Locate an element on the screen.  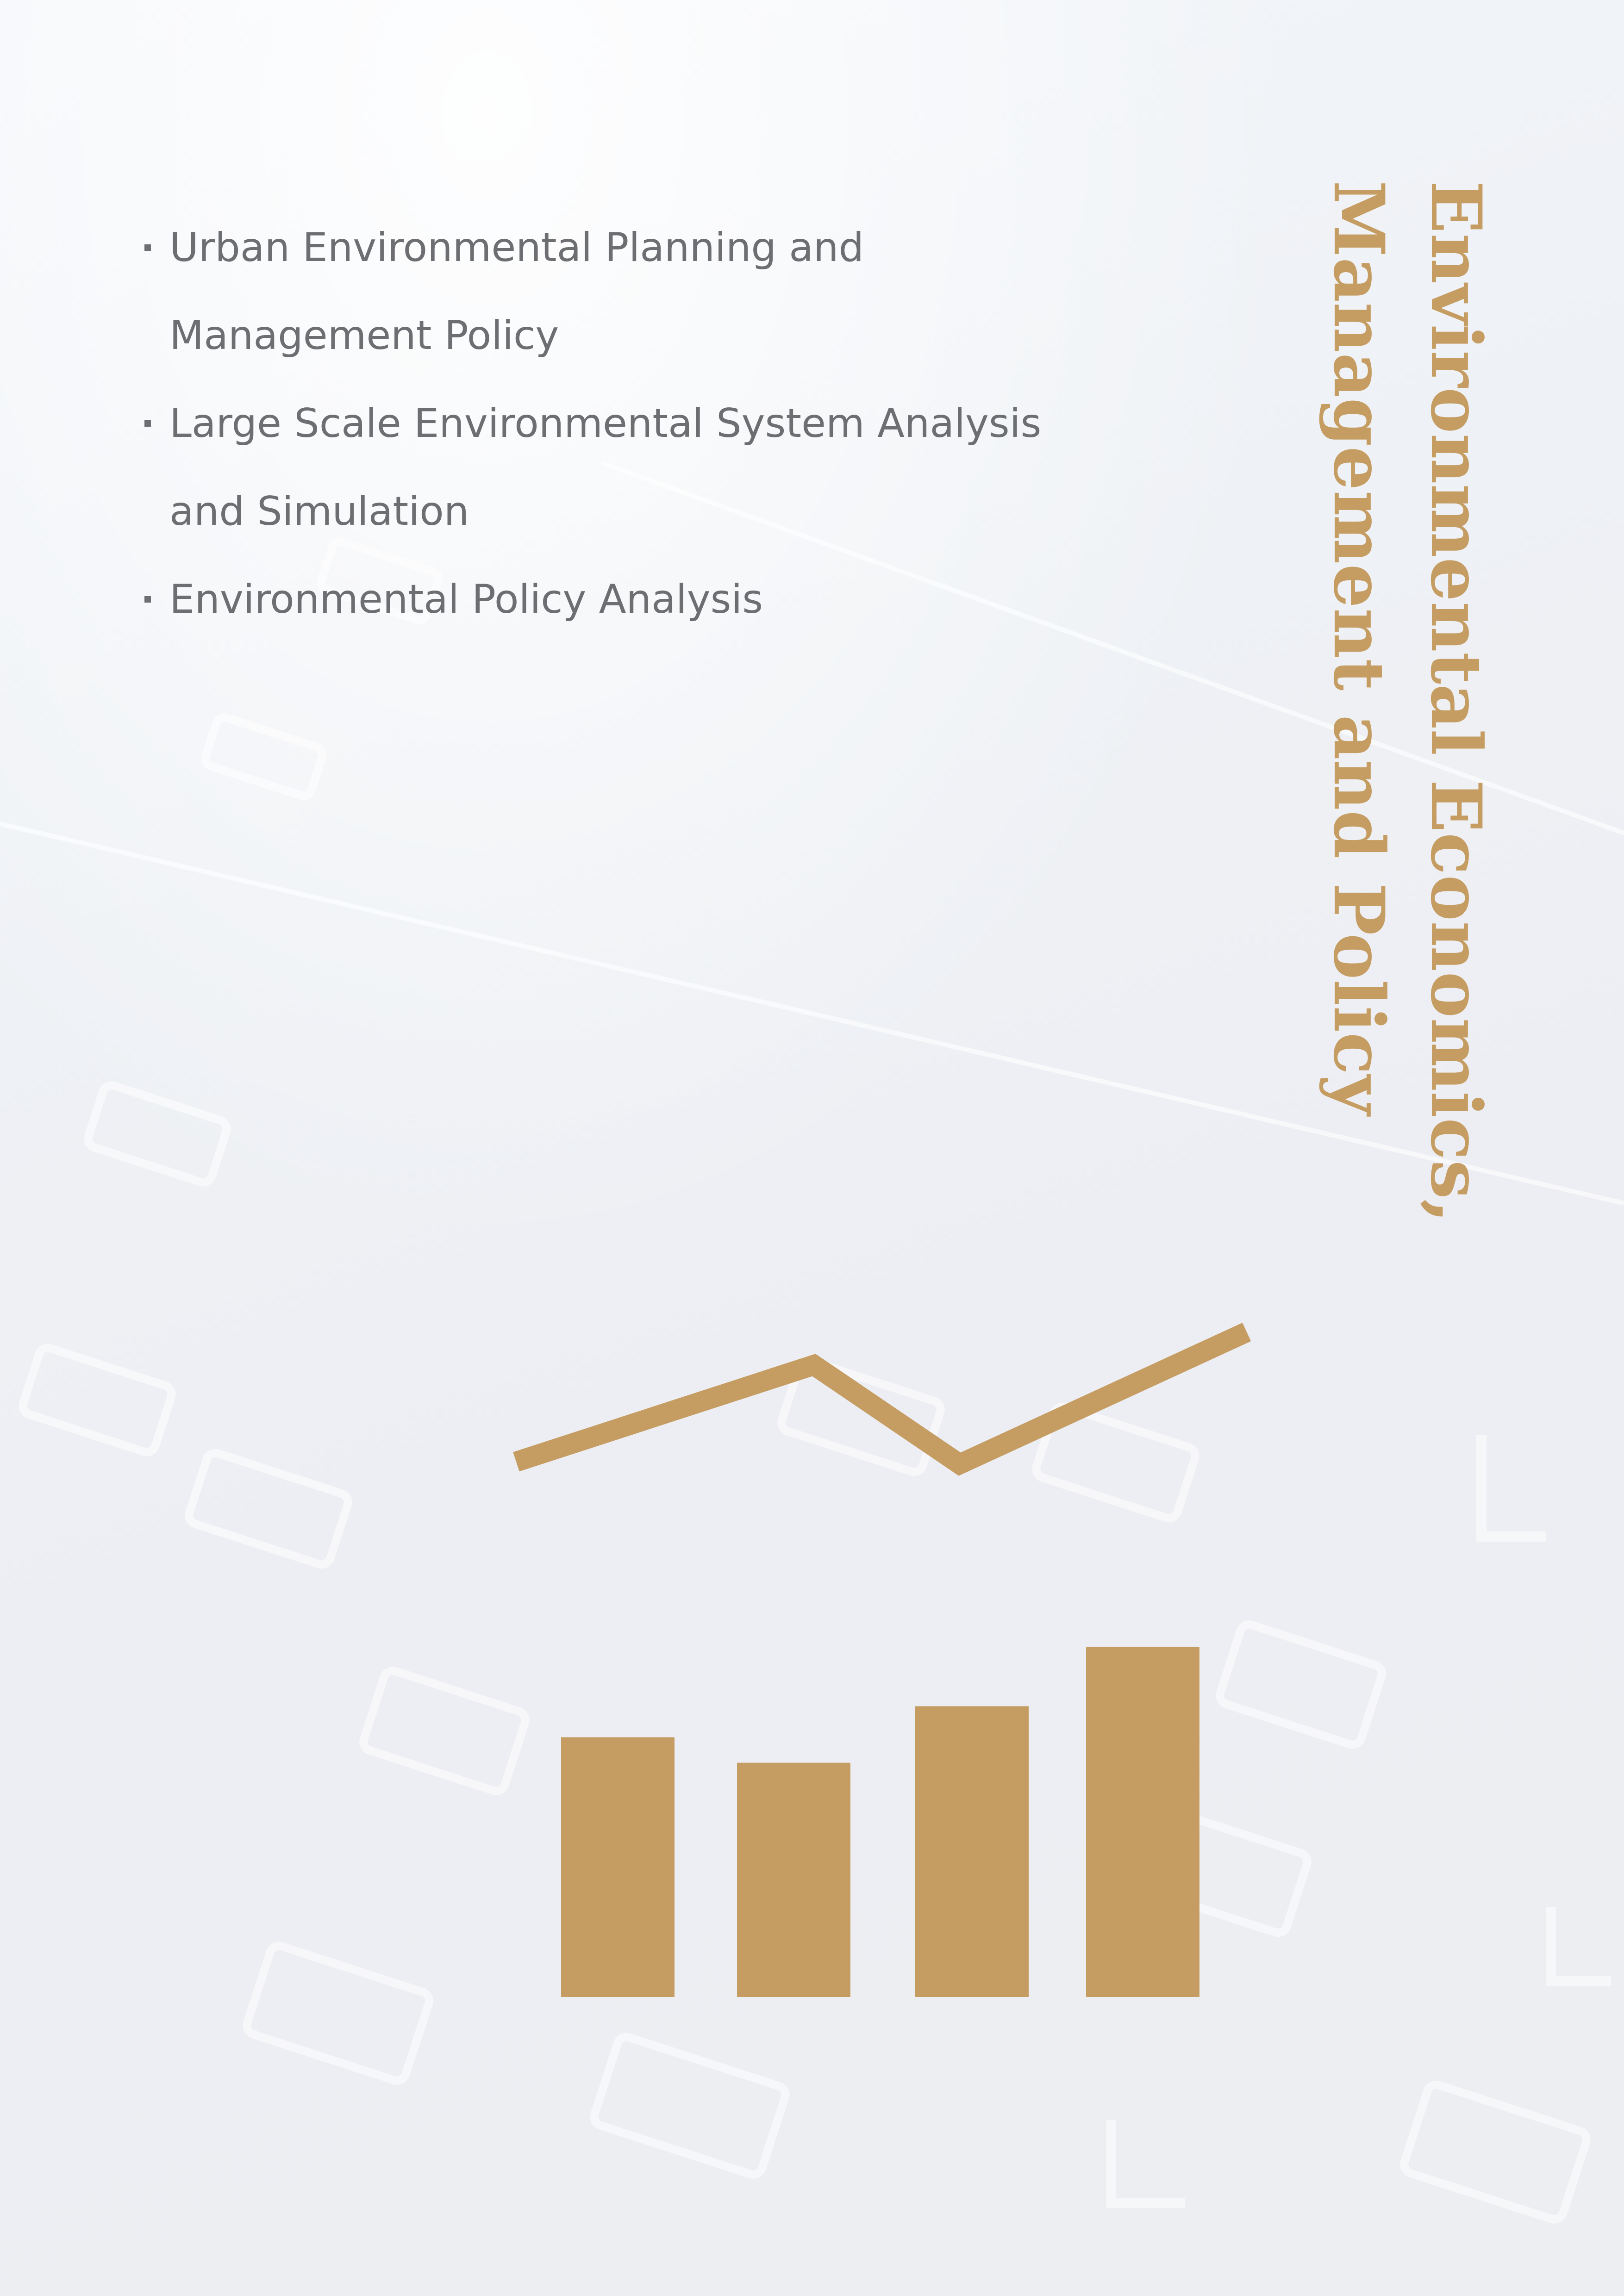
topic-list-item: Urban Environmental Planning and is located at coordinates (625, 248).